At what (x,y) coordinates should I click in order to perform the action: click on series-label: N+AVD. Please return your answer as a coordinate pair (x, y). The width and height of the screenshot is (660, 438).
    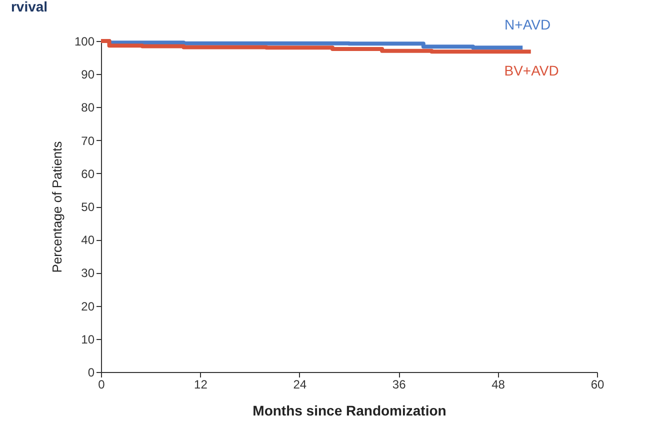
    Looking at the image, I should click on (527, 24).